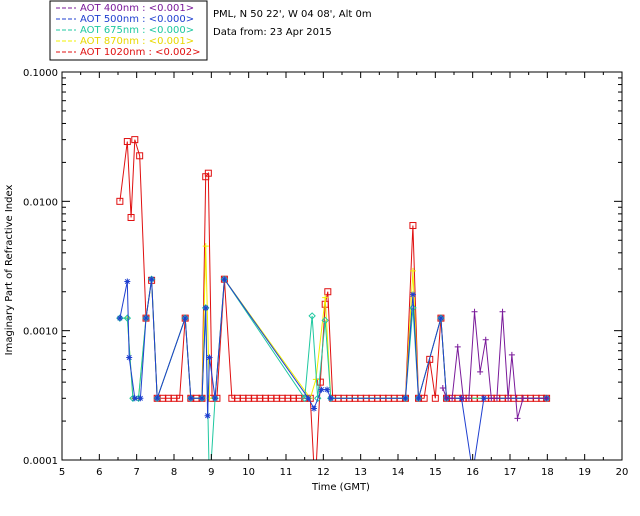 This screenshot has height=516, width=640. What do you see at coordinates (62, 472) in the screenshot?
I see `x-tick-label: 5` at bounding box center [62, 472].